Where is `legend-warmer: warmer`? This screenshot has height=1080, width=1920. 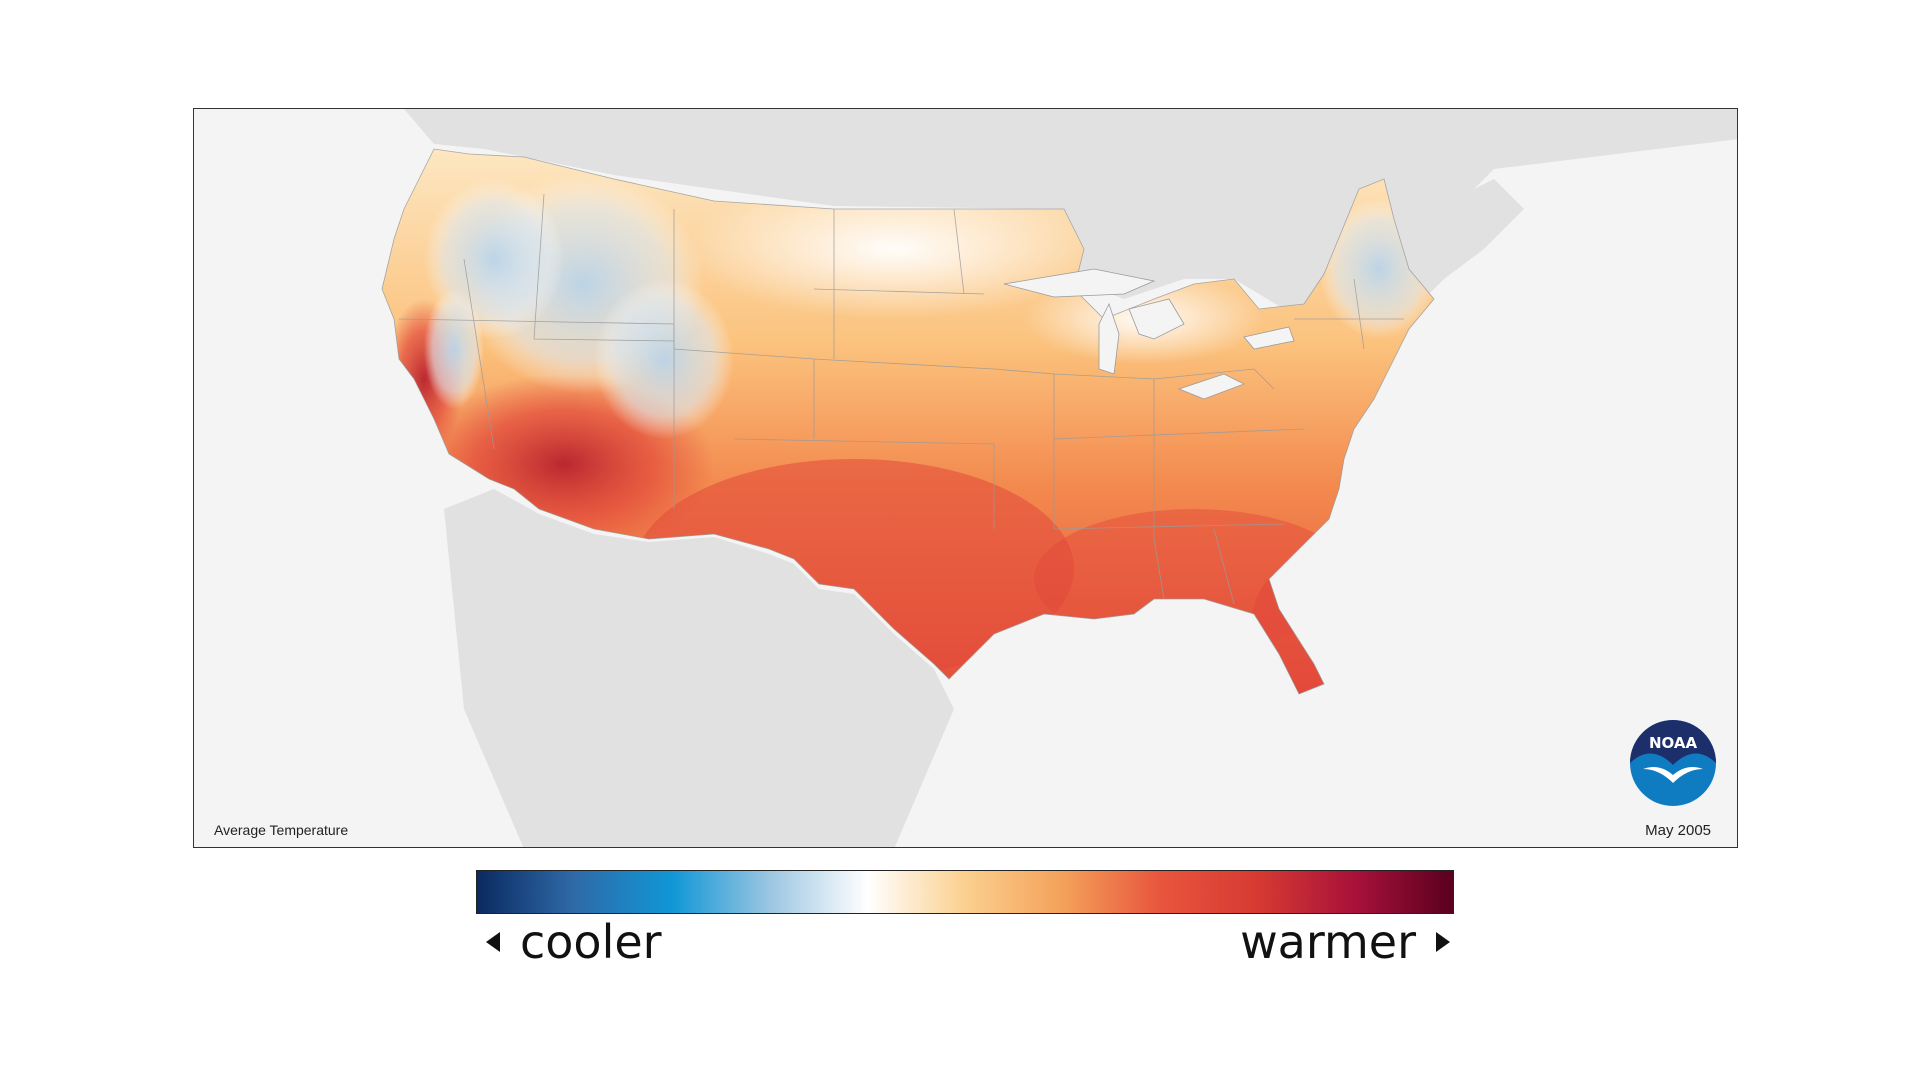
legend-warmer: warmer is located at coordinates (1345, 942).